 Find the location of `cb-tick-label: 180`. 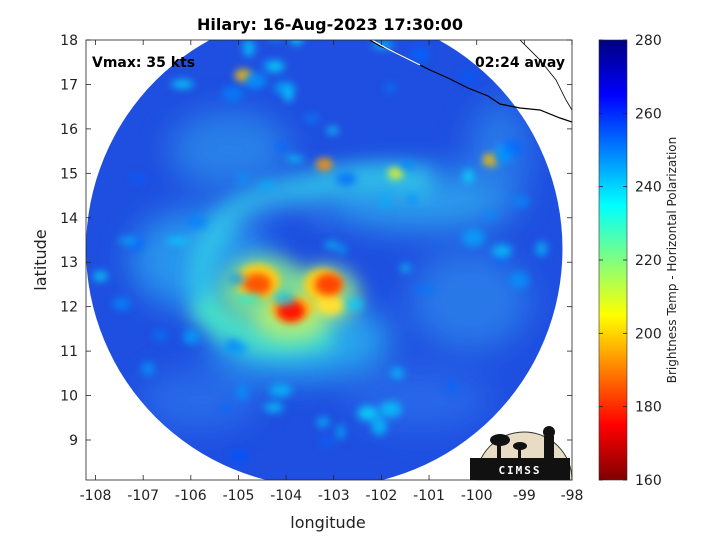

cb-tick-label: 180 is located at coordinates (648, 408).